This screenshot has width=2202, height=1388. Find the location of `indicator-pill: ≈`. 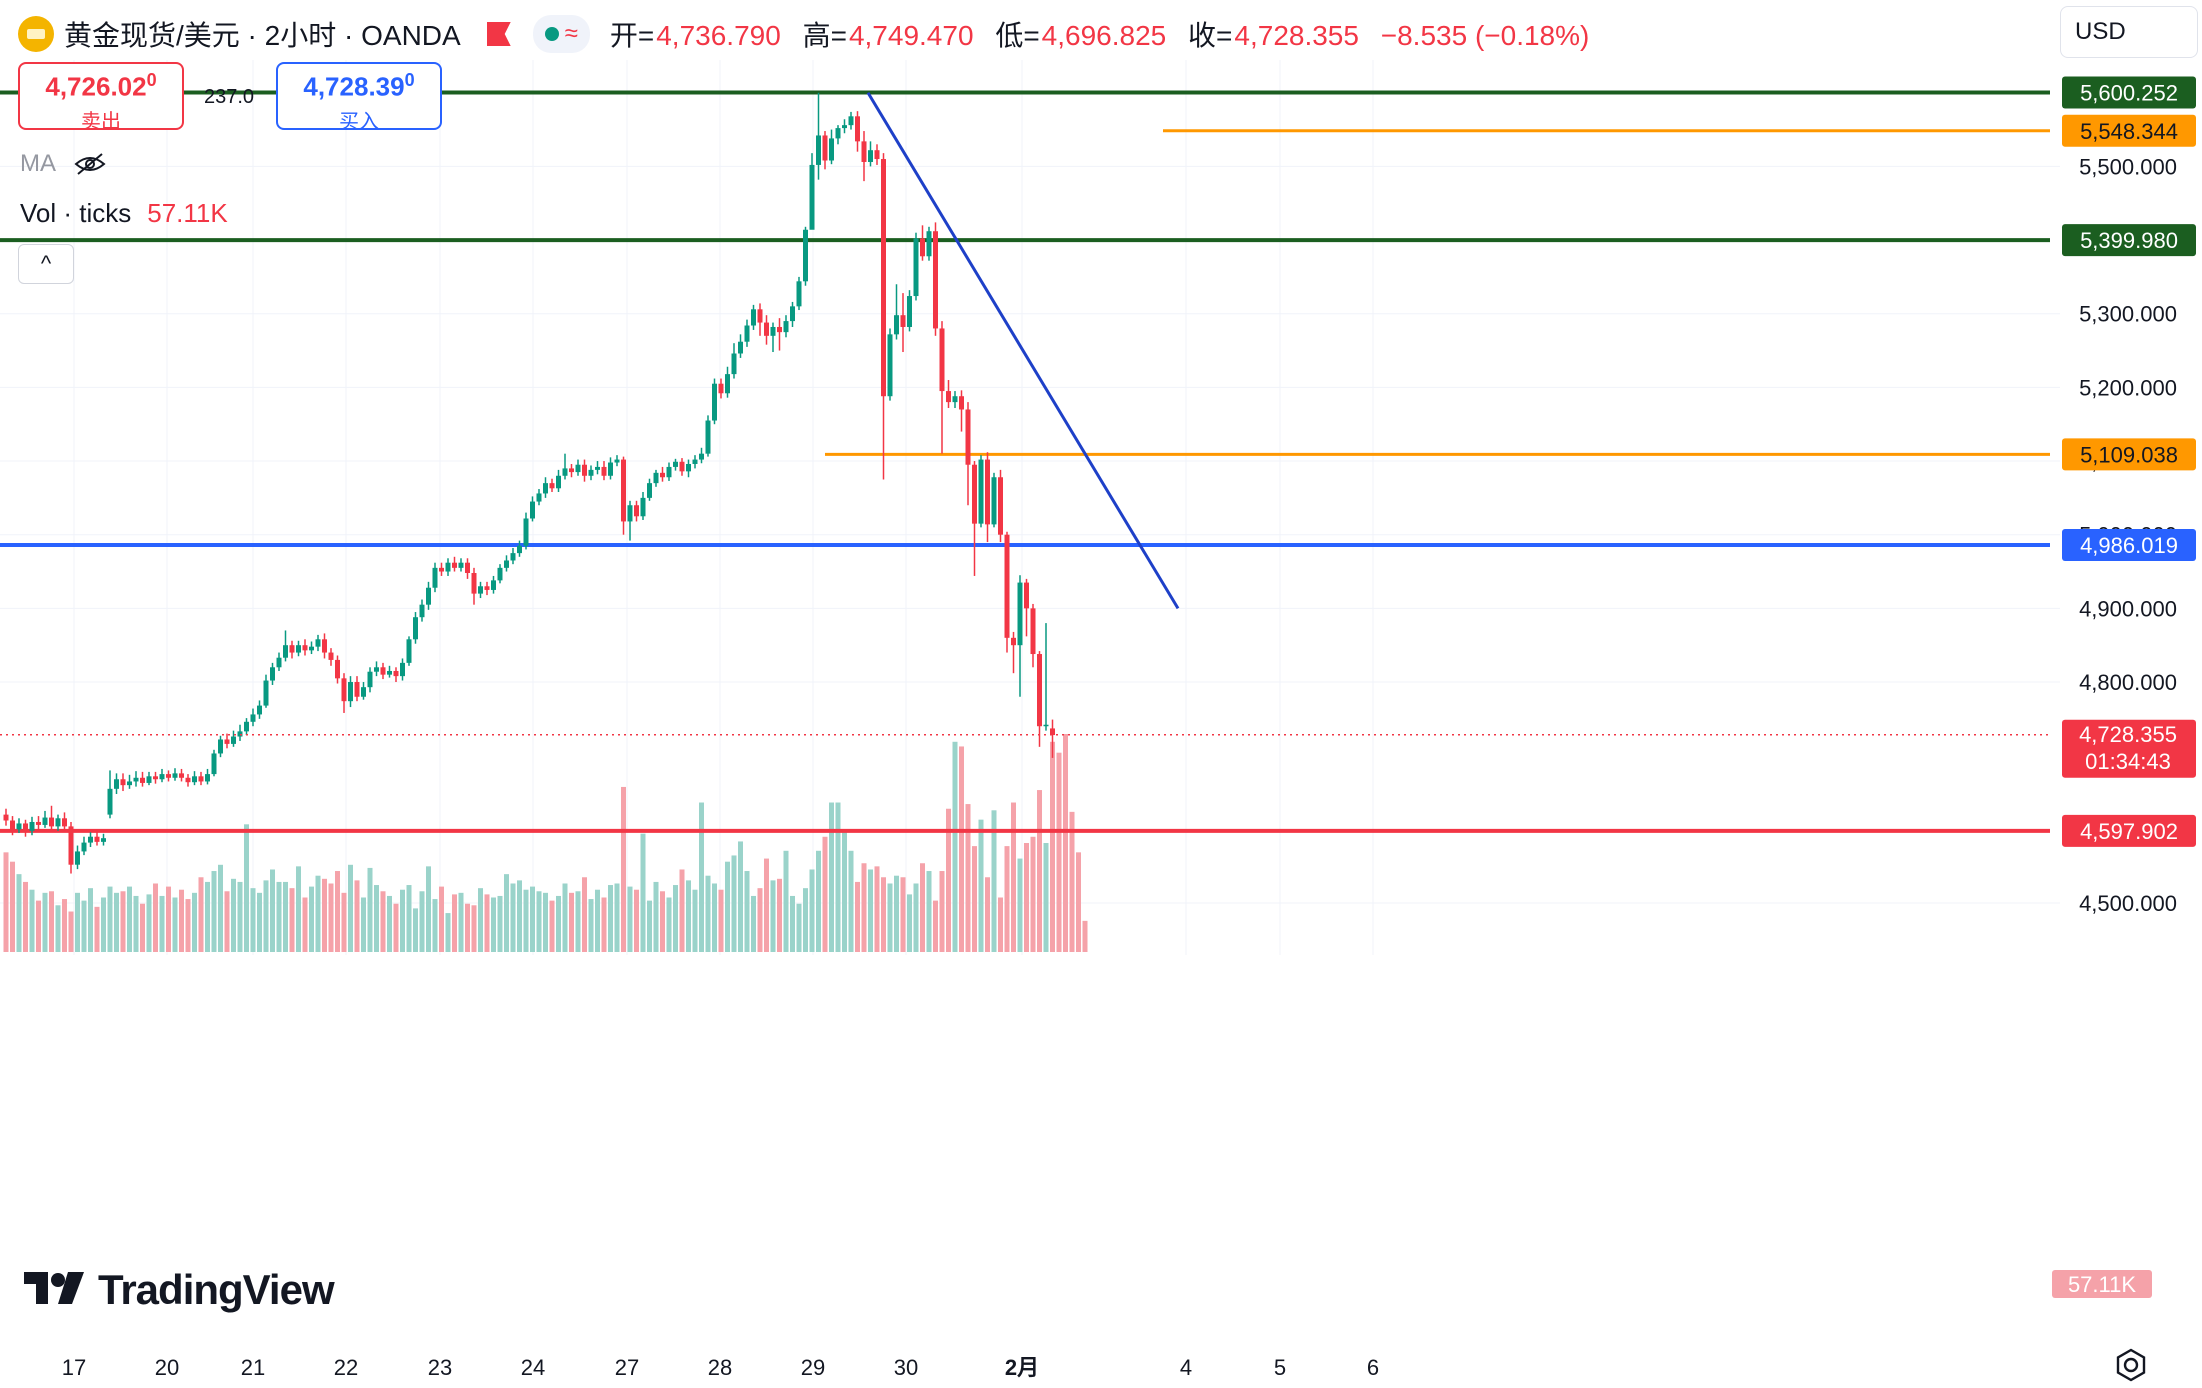

indicator-pill: ≈ is located at coordinates (561, 34).